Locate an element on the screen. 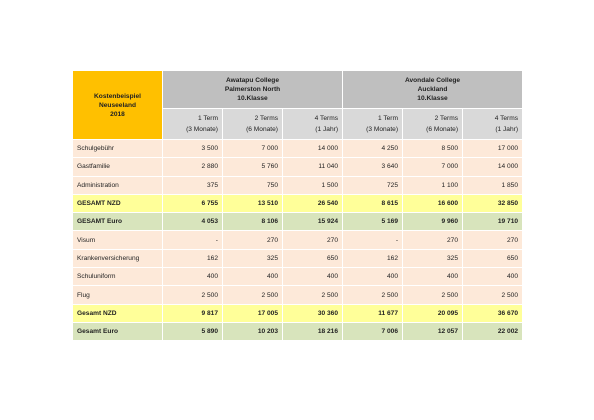  table-row: Schuluniform 400 400 400 400 400 400 is located at coordinates (298, 277).